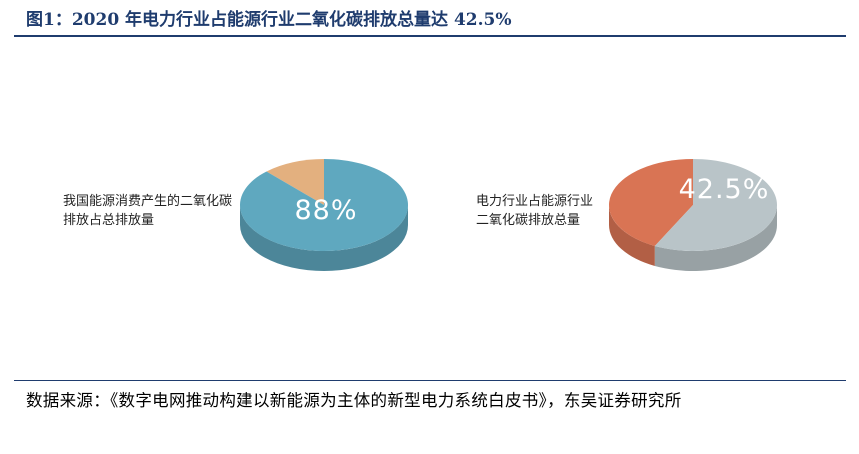 This screenshot has width=859, height=454. I want to click on legend-left-line-2: 排放占总排放量, so click(109, 220).